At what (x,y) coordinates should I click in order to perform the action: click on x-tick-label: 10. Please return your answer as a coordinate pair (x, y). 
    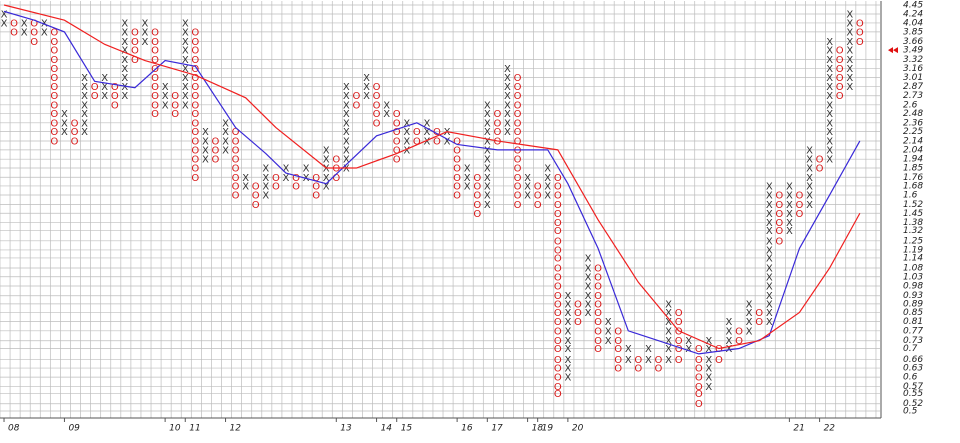
    Looking at the image, I should click on (175, 429).